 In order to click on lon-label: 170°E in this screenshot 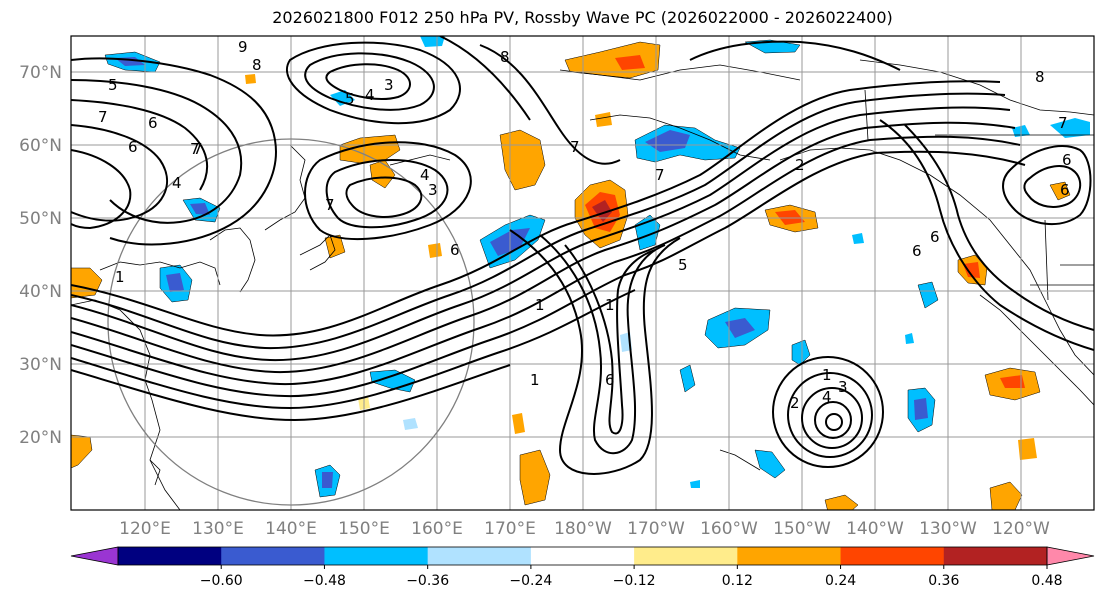, I will do `click(510, 529)`.